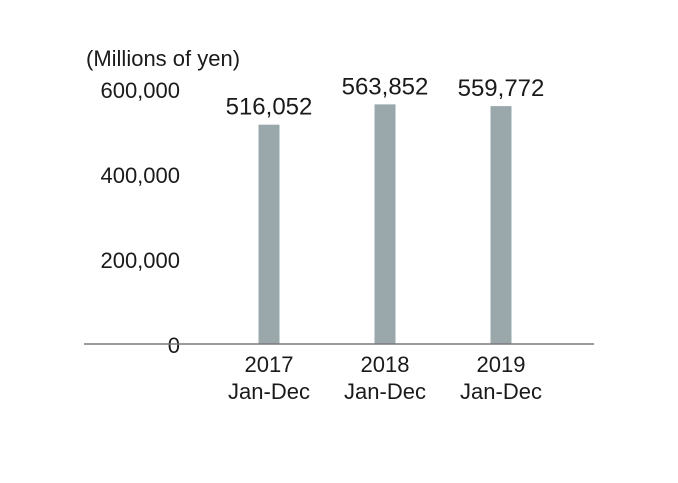  I want to click on bar-2018, so click(385, 224).